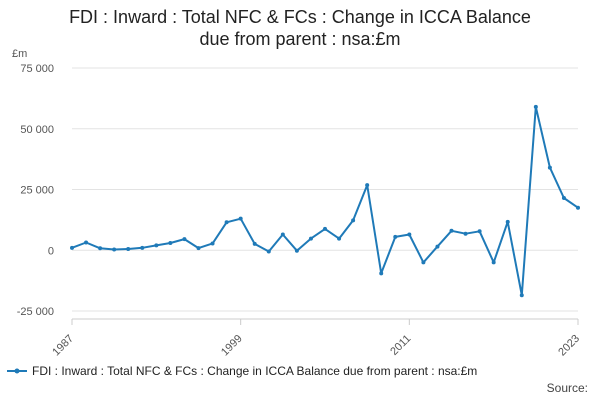 The image size is (600, 400). What do you see at coordinates (232, 346) in the screenshot?
I see `x-tick-label: 1999` at bounding box center [232, 346].